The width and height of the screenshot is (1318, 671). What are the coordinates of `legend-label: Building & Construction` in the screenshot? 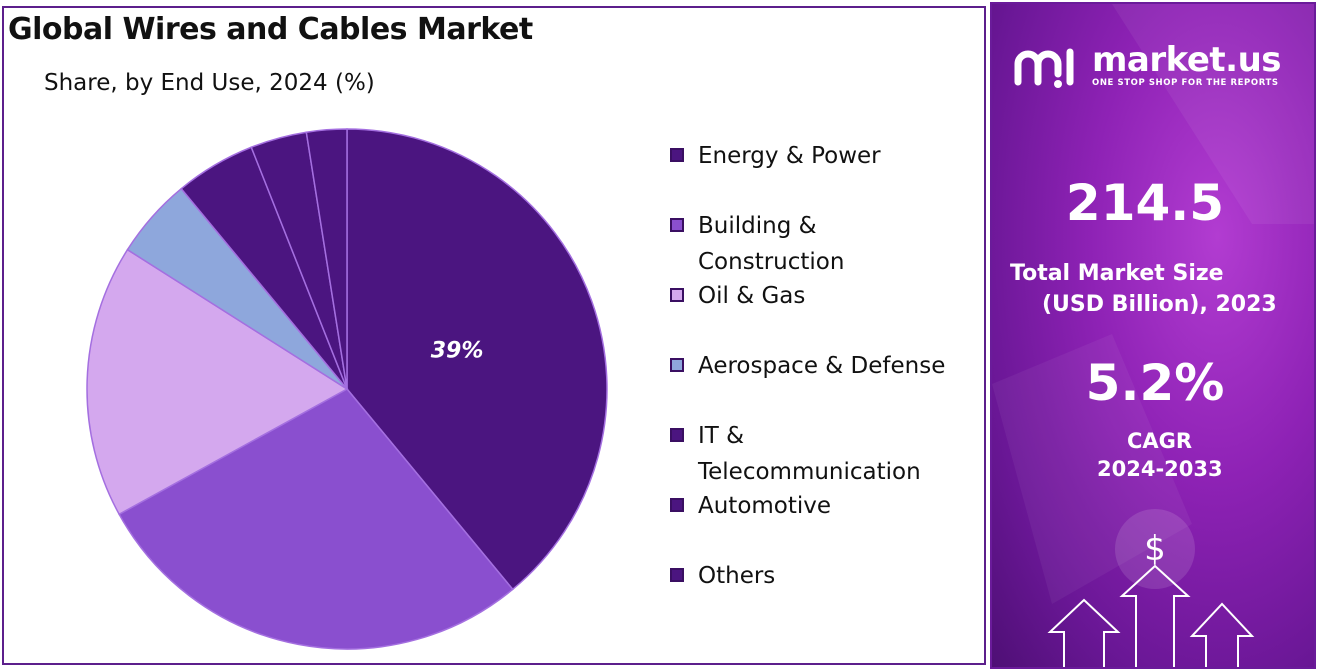 It's located at (771, 244).